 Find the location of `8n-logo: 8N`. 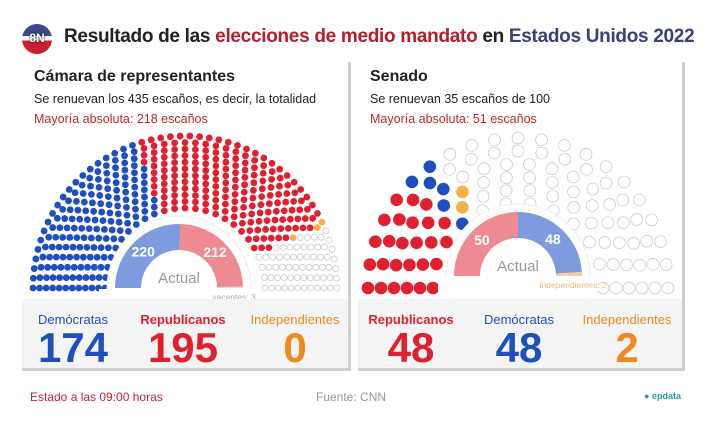

8n-logo: 8N is located at coordinates (37, 39).